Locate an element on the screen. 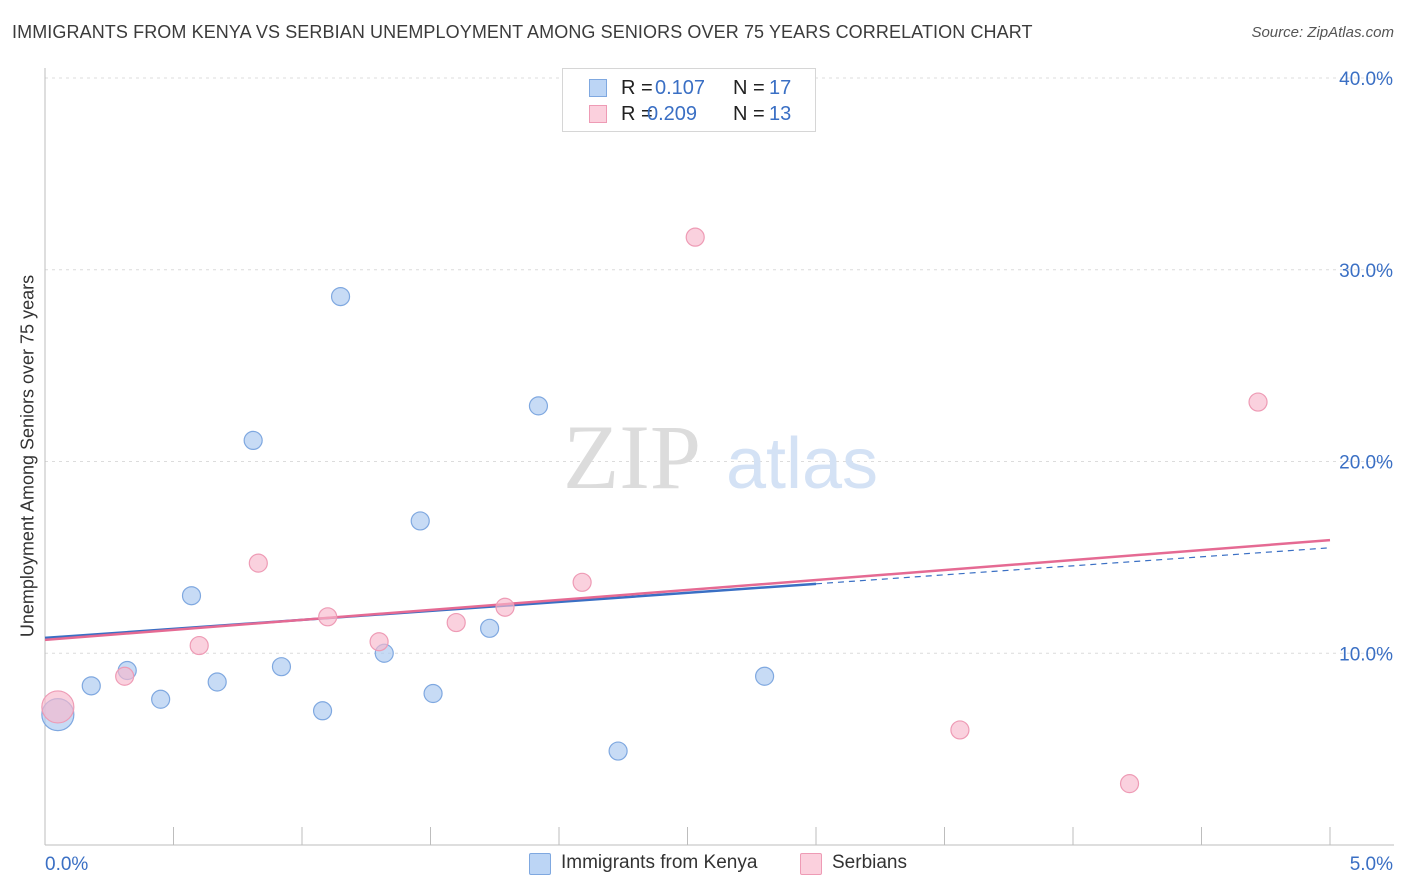 This screenshot has width=1406, height=892. legend-r-value-serbians: 0.209 is located at coordinates (672, 114).